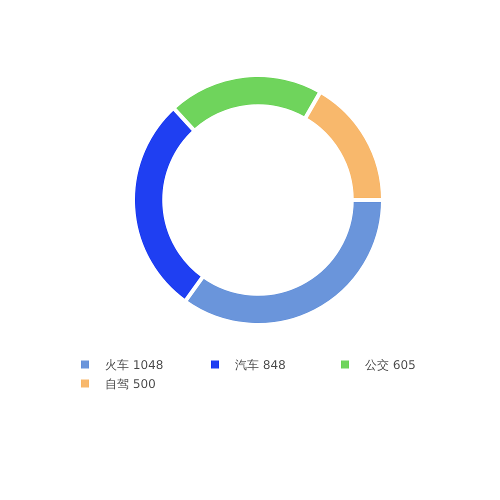  Describe the element at coordinates (134, 365) in the screenshot. I see `legend-label: 火车 1048` at that location.